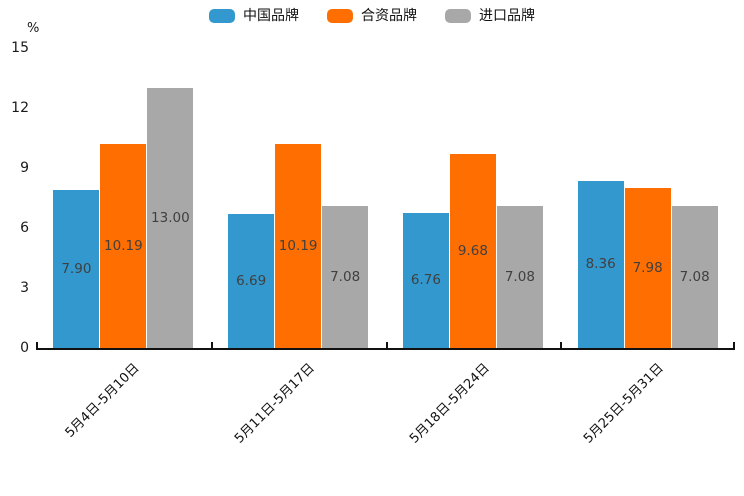 The image size is (744, 496). I want to click on legend-item-imported-brand: 进口品牌, so click(490, 16).